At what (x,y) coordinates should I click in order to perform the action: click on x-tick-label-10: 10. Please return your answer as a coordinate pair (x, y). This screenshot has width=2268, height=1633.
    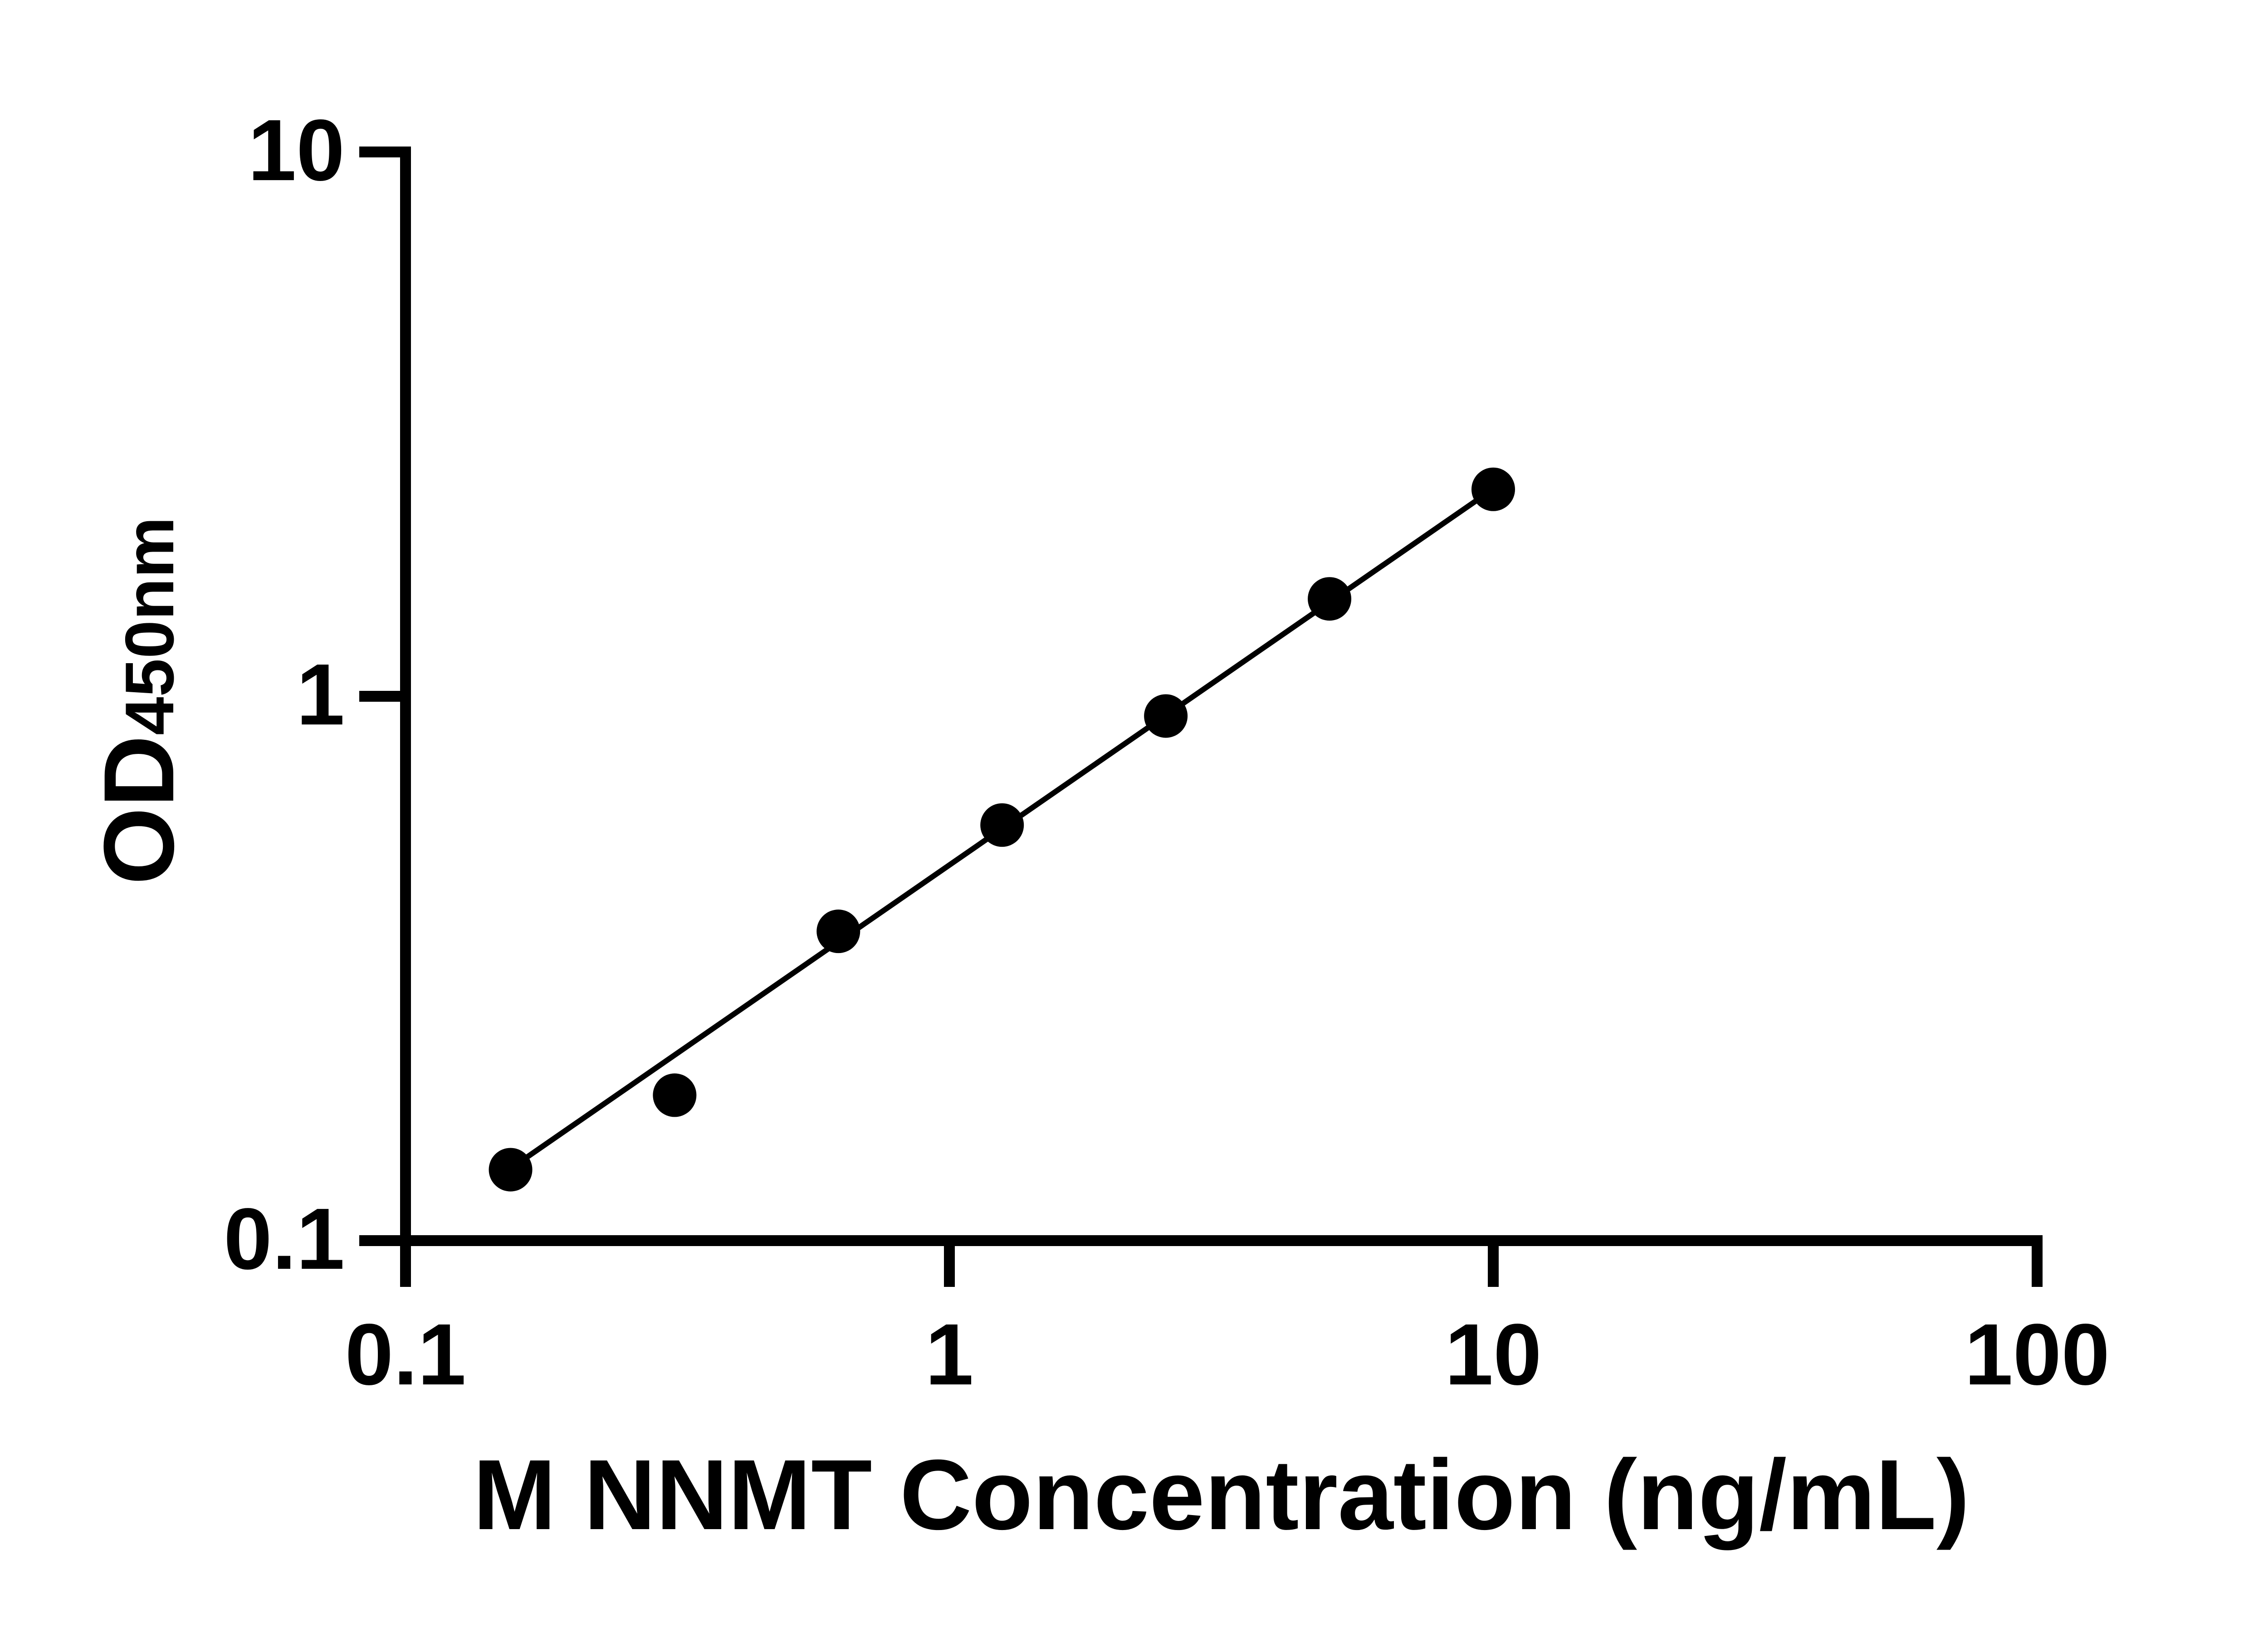
    Looking at the image, I should click on (1494, 1354).